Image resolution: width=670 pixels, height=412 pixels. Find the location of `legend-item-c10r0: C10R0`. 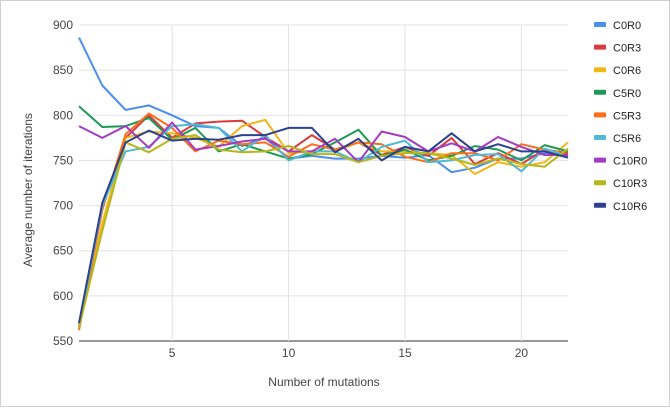

legend-item-c10r0: C10R0 is located at coordinates (620, 162).